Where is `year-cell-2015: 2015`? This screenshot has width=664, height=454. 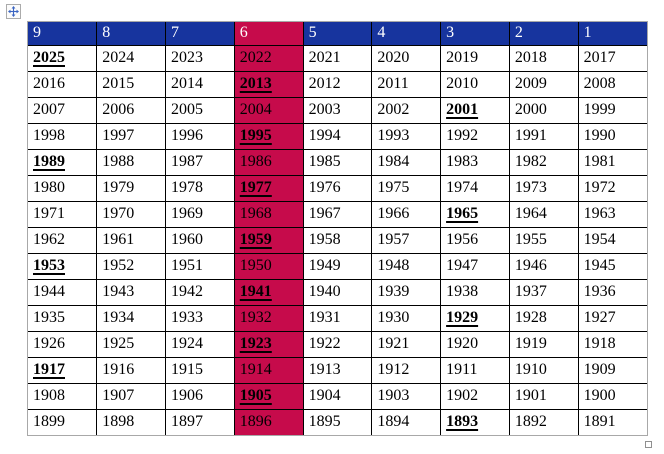
year-cell-2015: 2015 is located at coordinates (131, 84).